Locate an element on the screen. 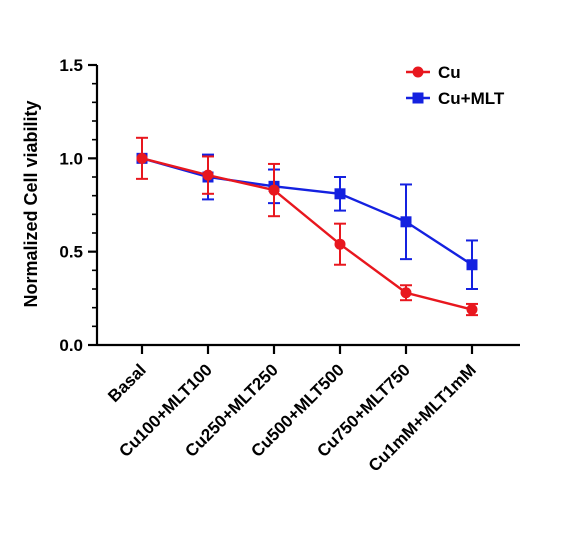  series-line is located at coordinates (307, 211).